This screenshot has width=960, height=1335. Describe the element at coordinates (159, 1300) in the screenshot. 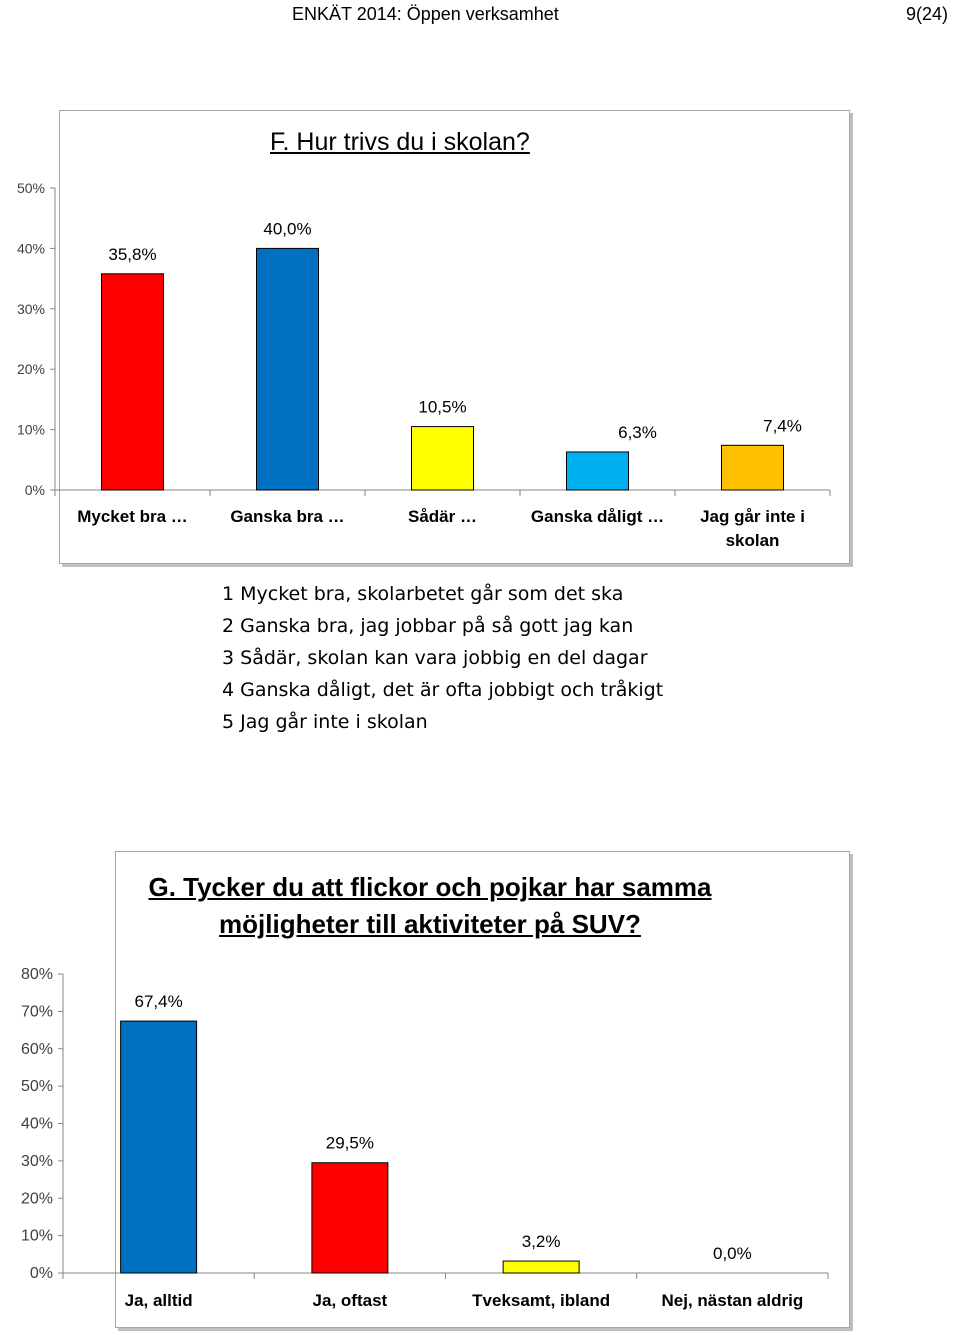

I see `category-label: Ja, alltid` at that location.